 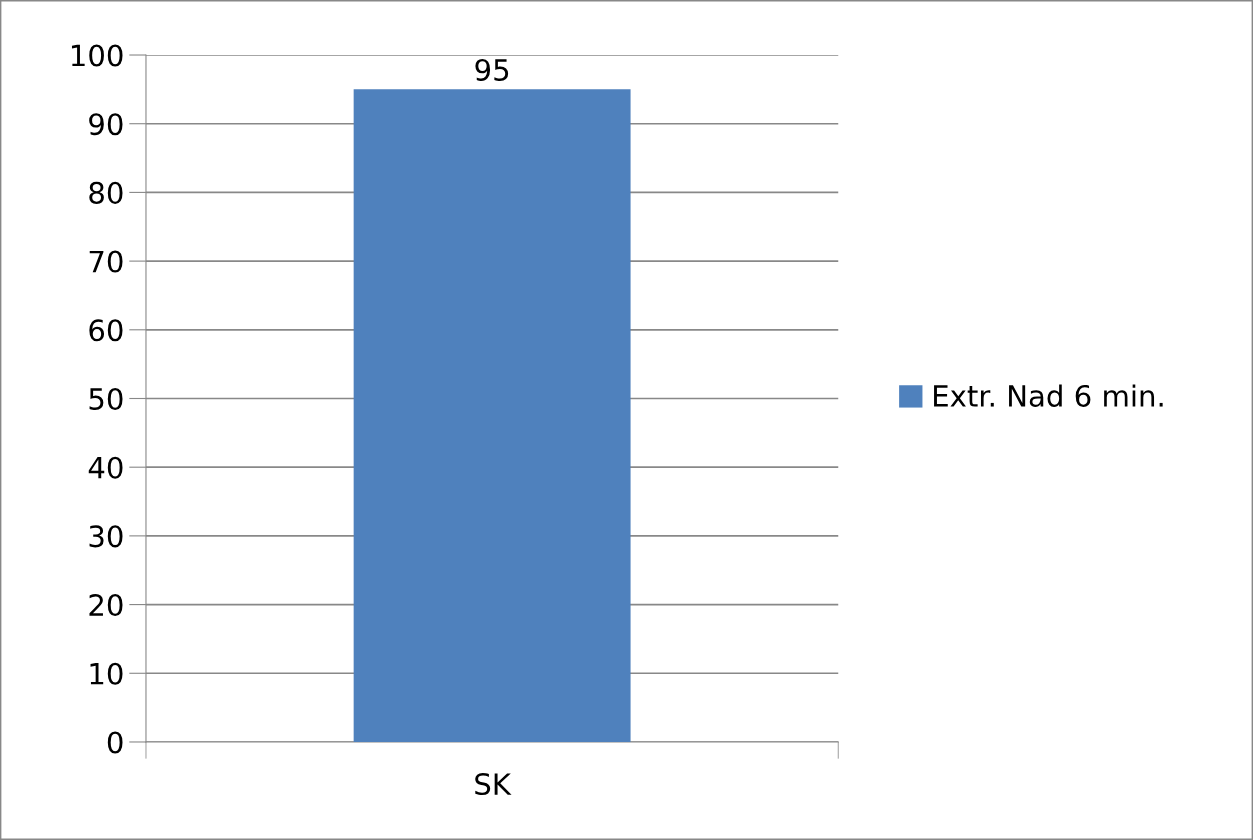 What do you see at coordinates (106, 398) in the screenshot?
I see `y-tick-label: 50` at bounding box center [106, 398].